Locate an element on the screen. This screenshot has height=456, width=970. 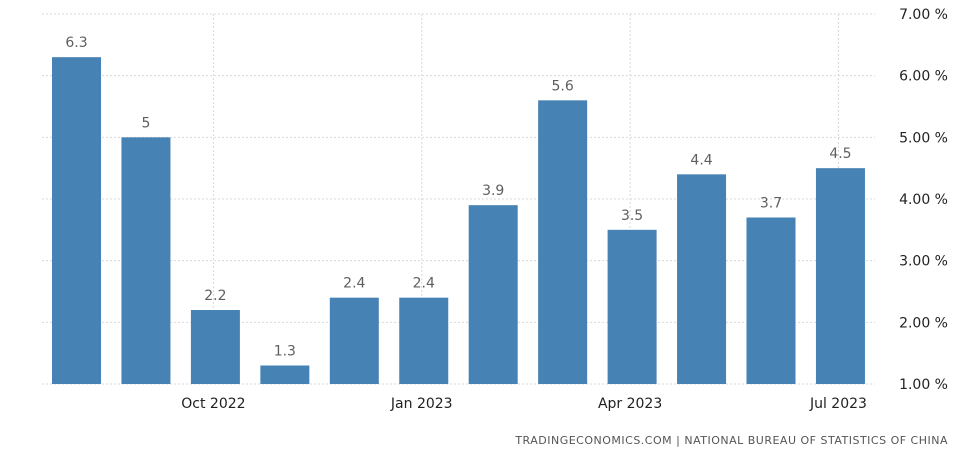
bar-value-label: 6.3 is located at coordinates (76, 43).